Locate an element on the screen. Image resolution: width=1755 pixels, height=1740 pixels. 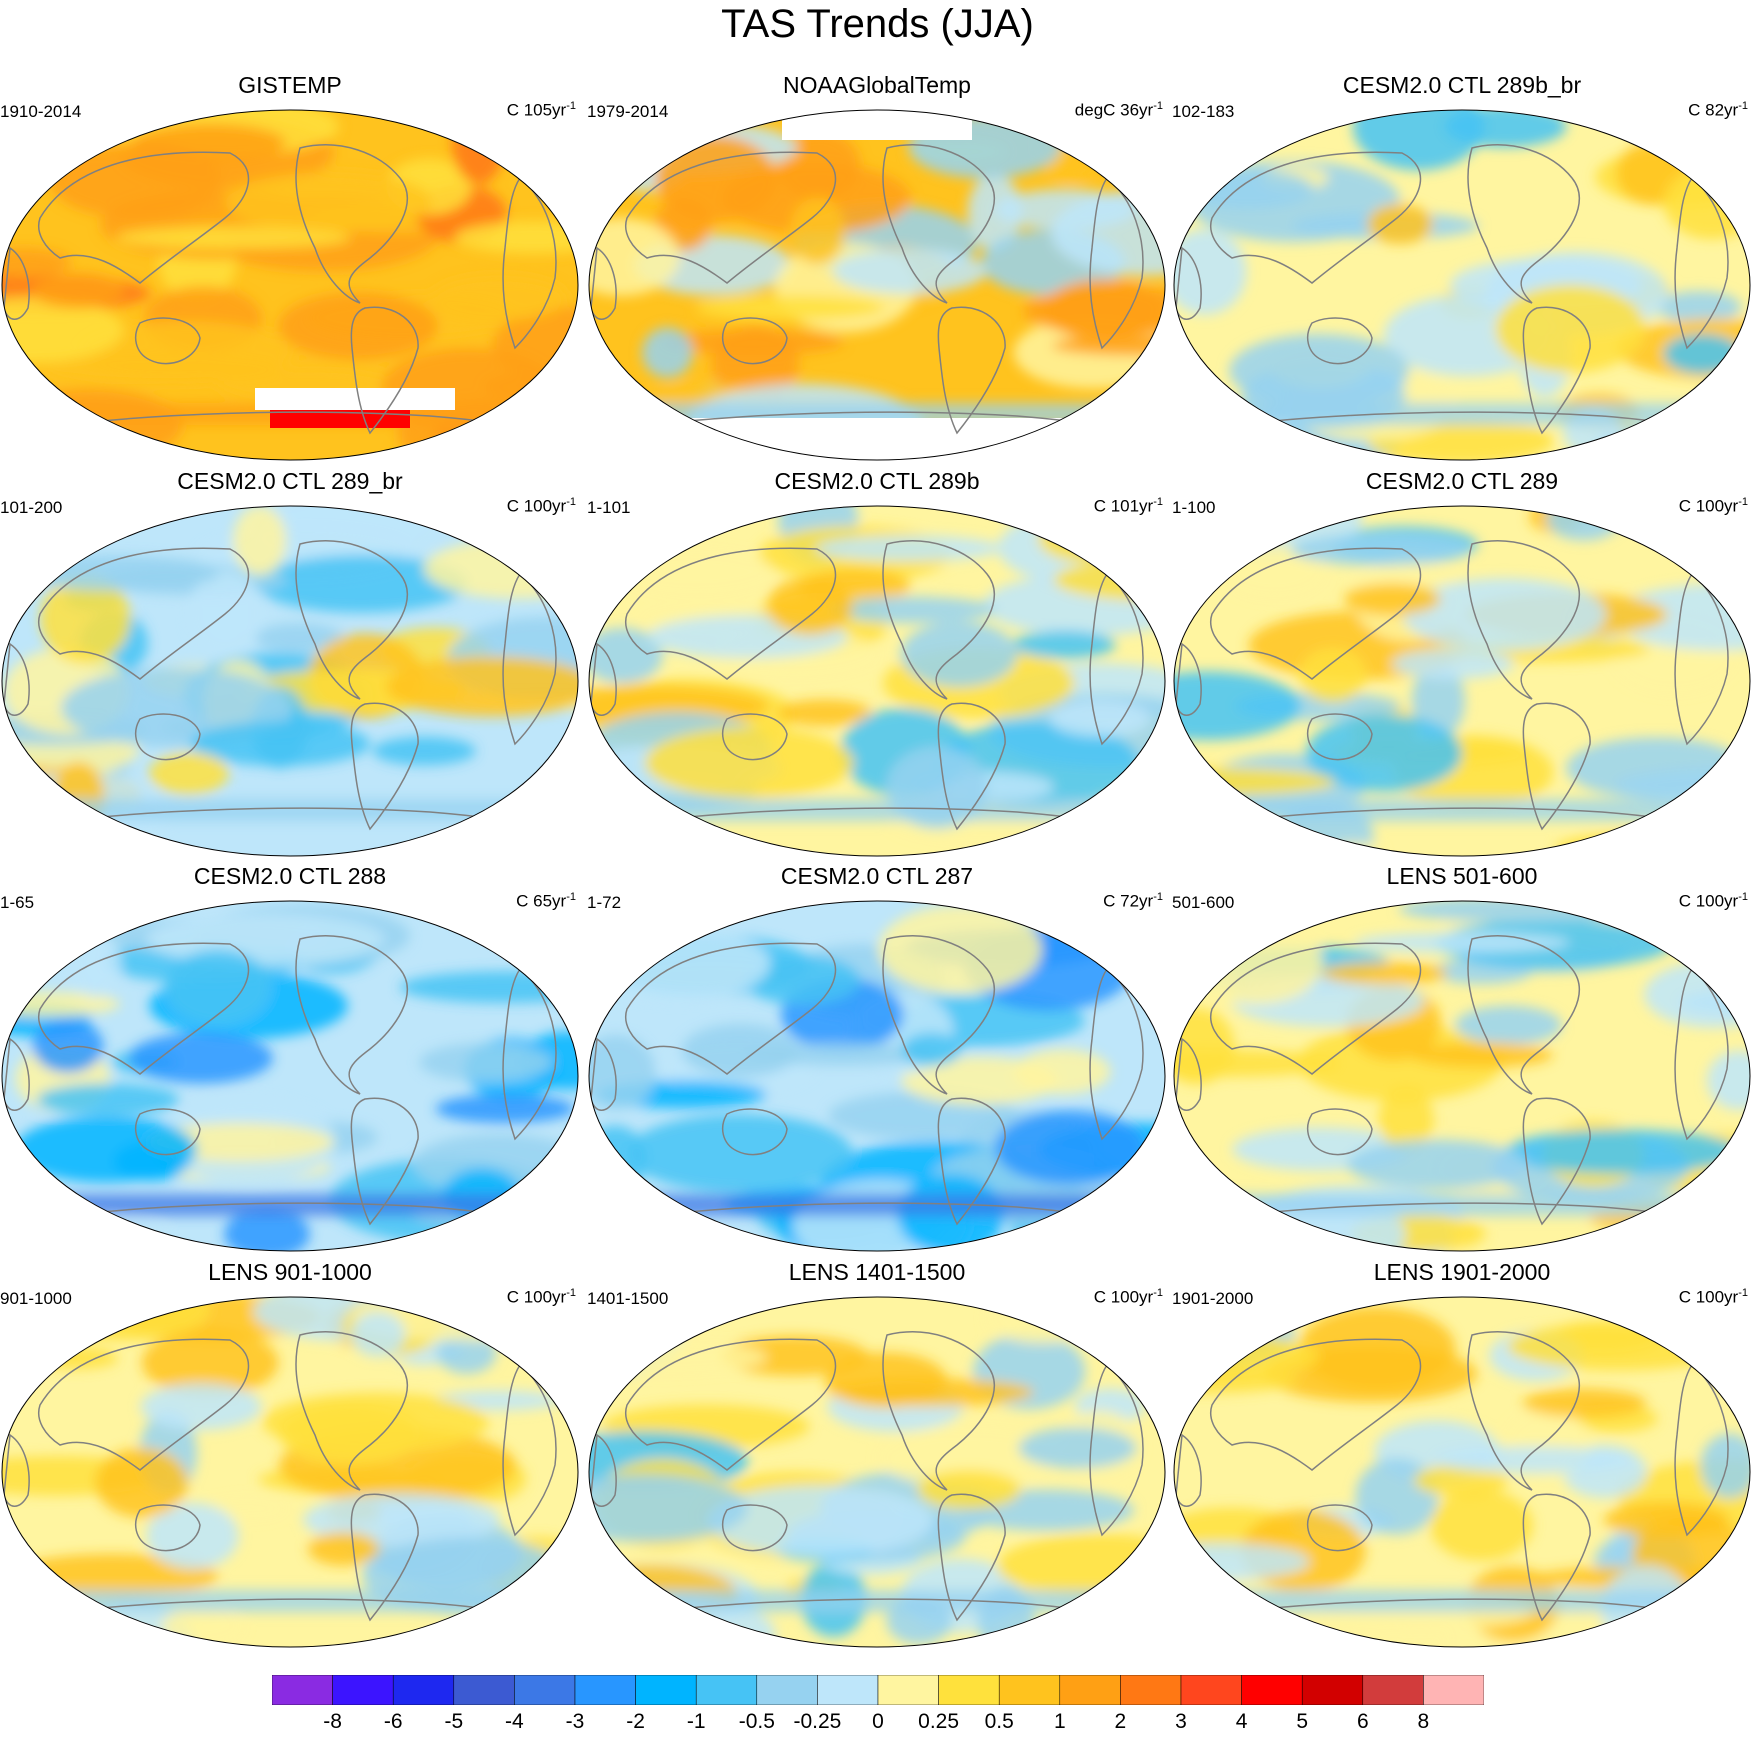
panel-title: LENS 501-600 is located at coordinates (1462, 876).